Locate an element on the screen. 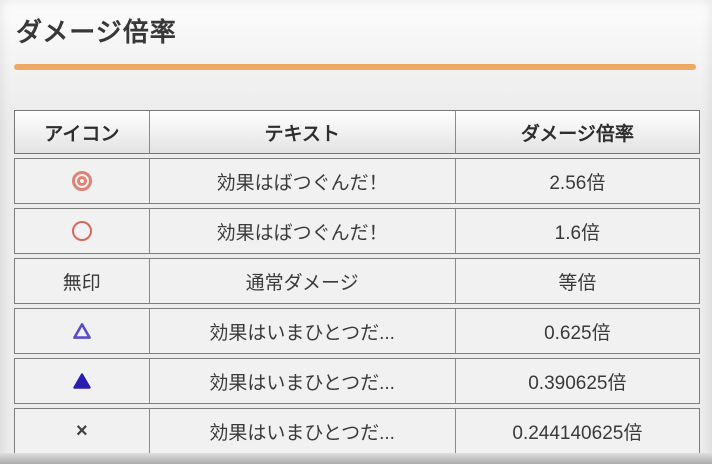  table-row-not-very-effective: 効果はいまひとつだ... 0.625倍 is located at coordinates (357, 331).